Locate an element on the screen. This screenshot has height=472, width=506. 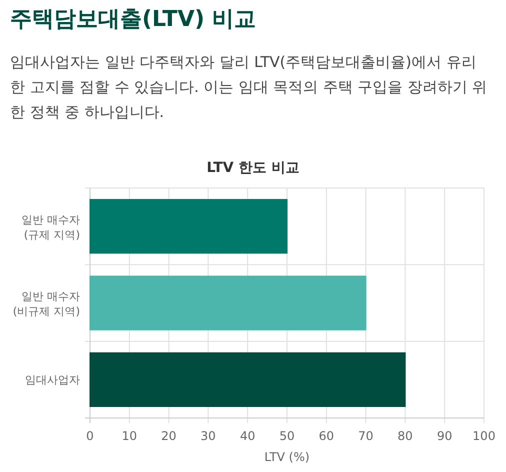
x-tick-label: 60 is located at coordinates (326, 436).